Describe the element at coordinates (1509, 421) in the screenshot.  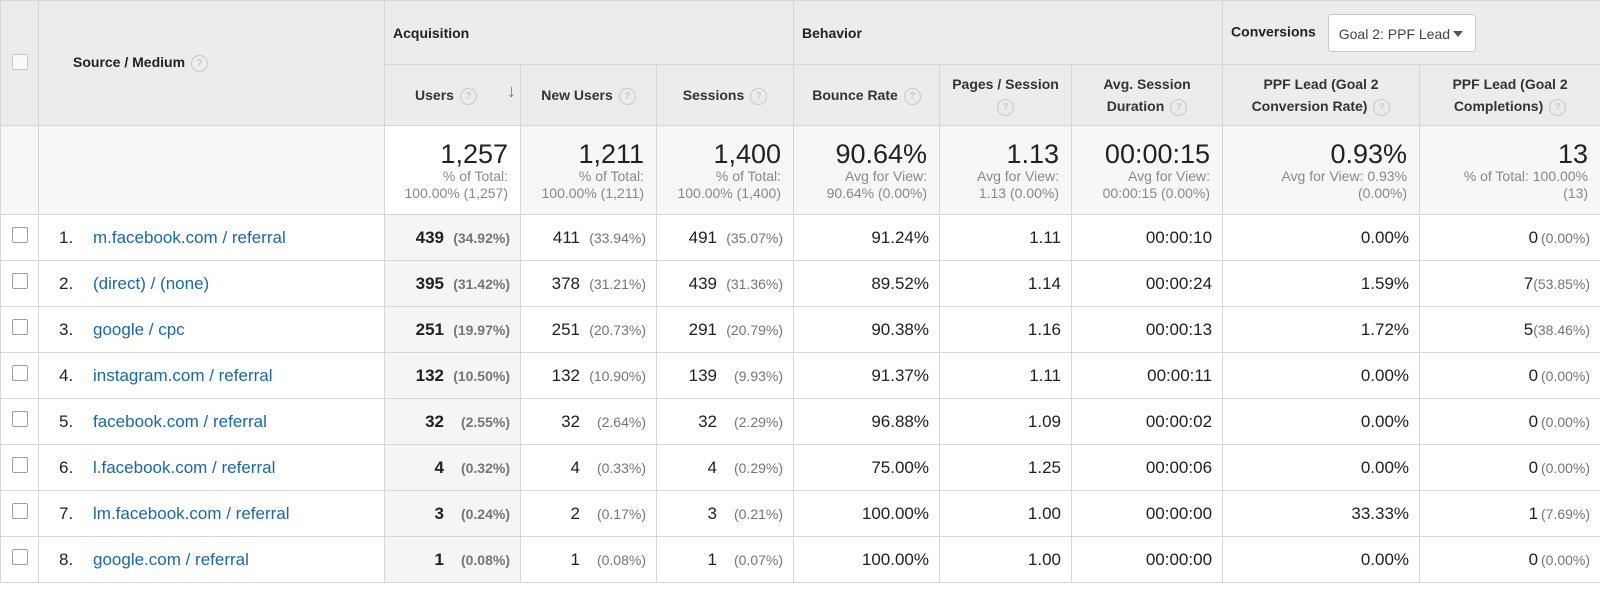
I see `completions-cell: 0 (0.00%)` at that location.